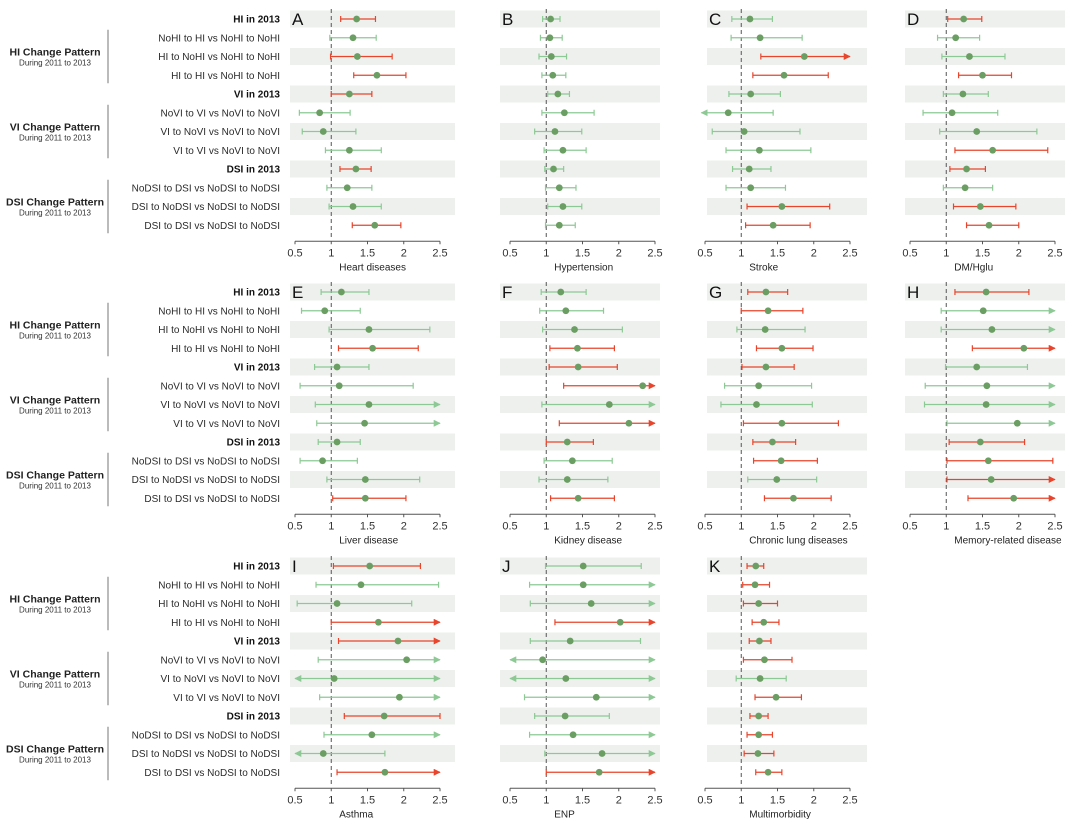 The width and height of the screenshot is (1080, 824). Describe the element at coordinates (581, 414) in the screenshot. I see `panel-F: F 0.5 1 1.5 2 2.5 Kidney disease` at that location.